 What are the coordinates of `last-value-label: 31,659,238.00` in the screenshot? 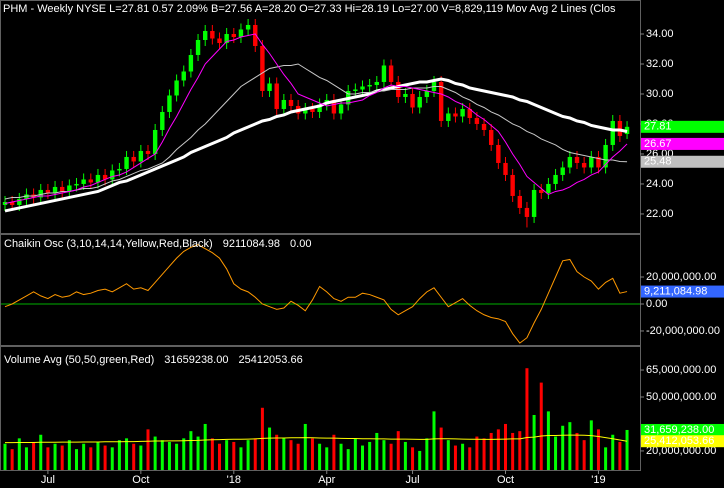 It's located at (679, 430).